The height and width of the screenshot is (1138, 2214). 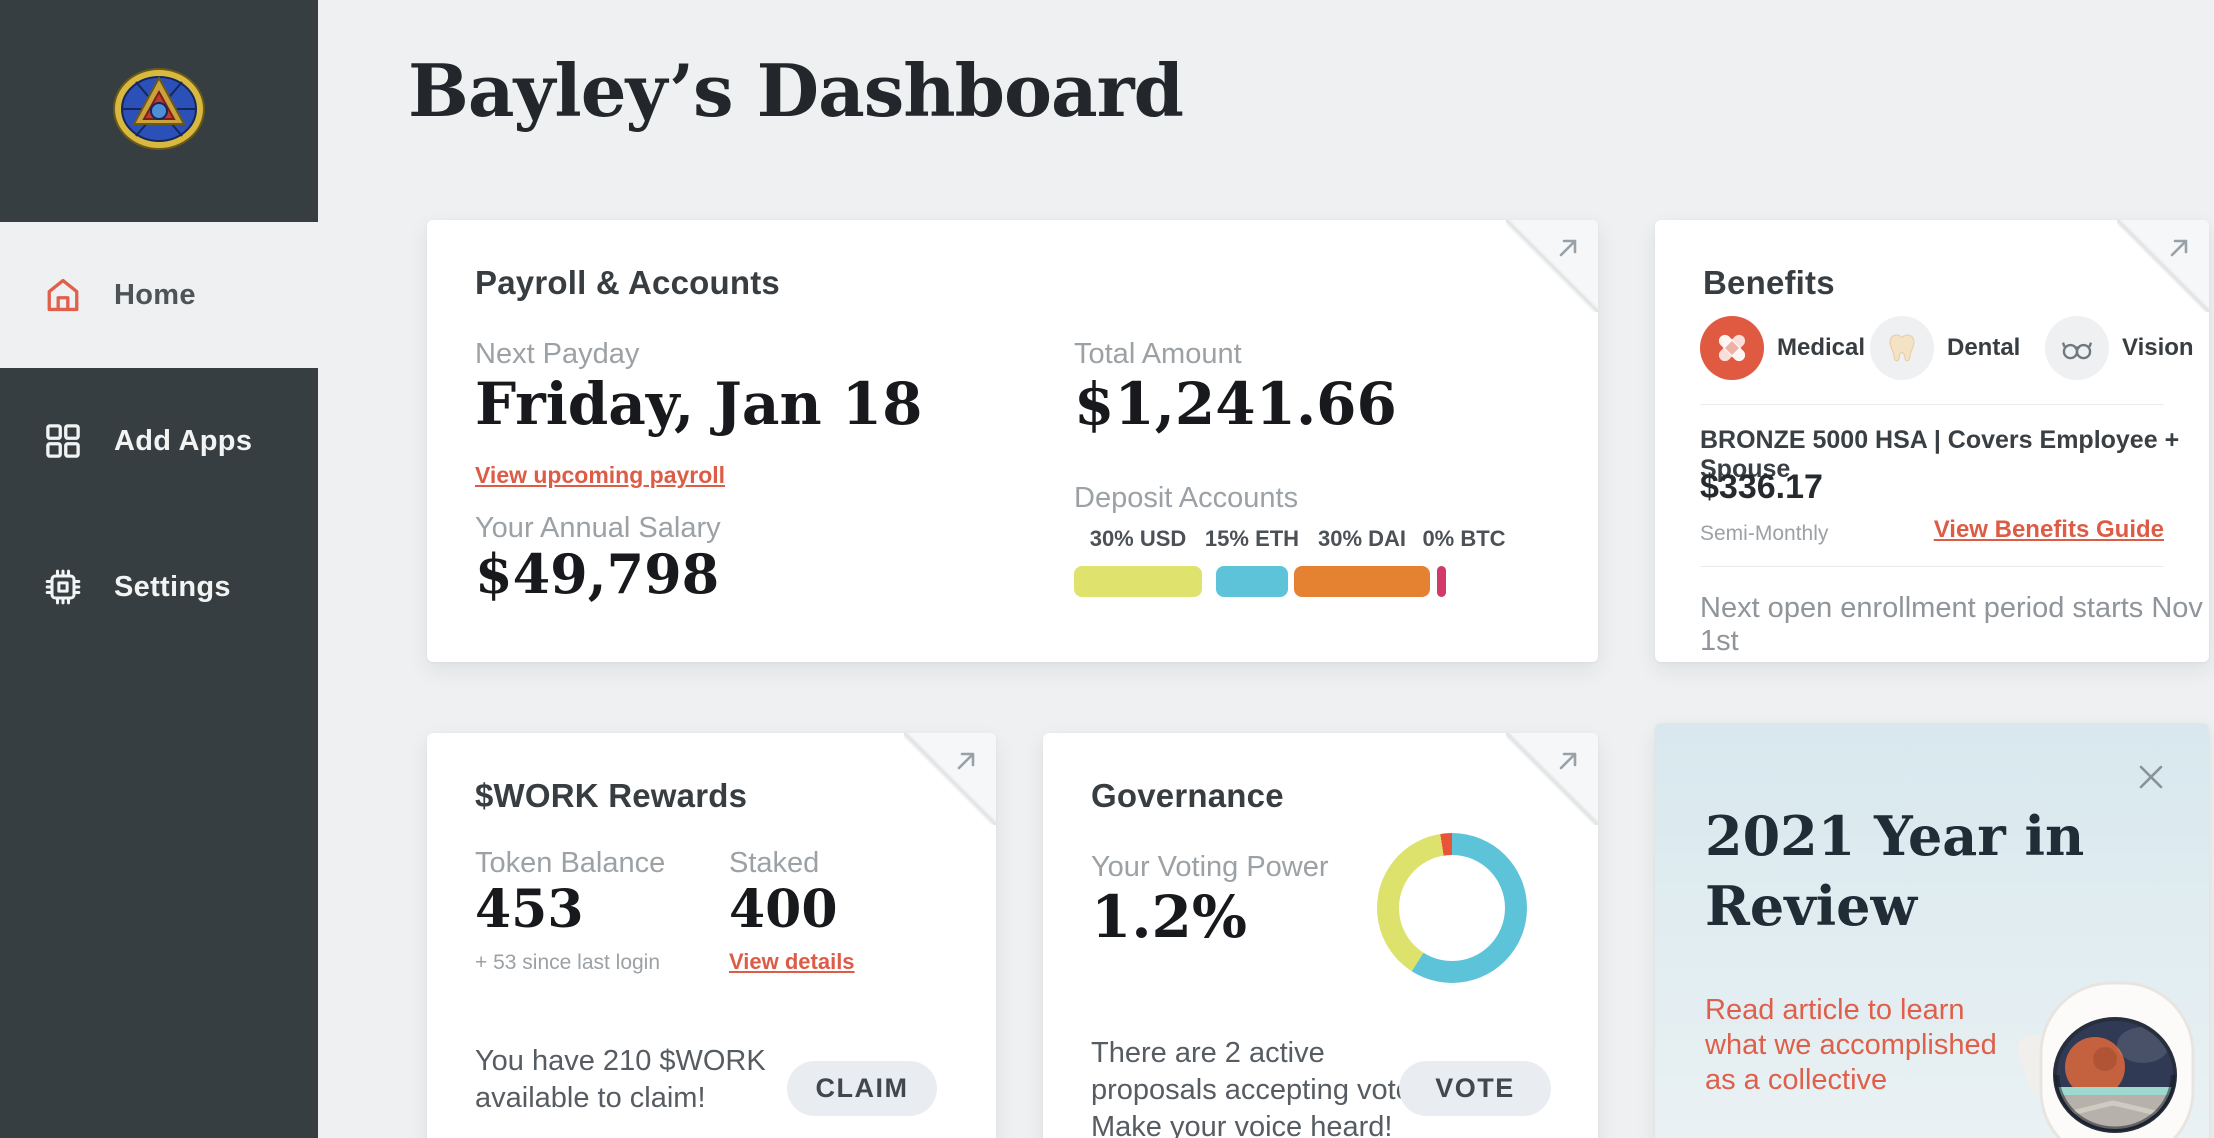 I want to click on voting-power-donut-chart, so click(x=1452, y=908).